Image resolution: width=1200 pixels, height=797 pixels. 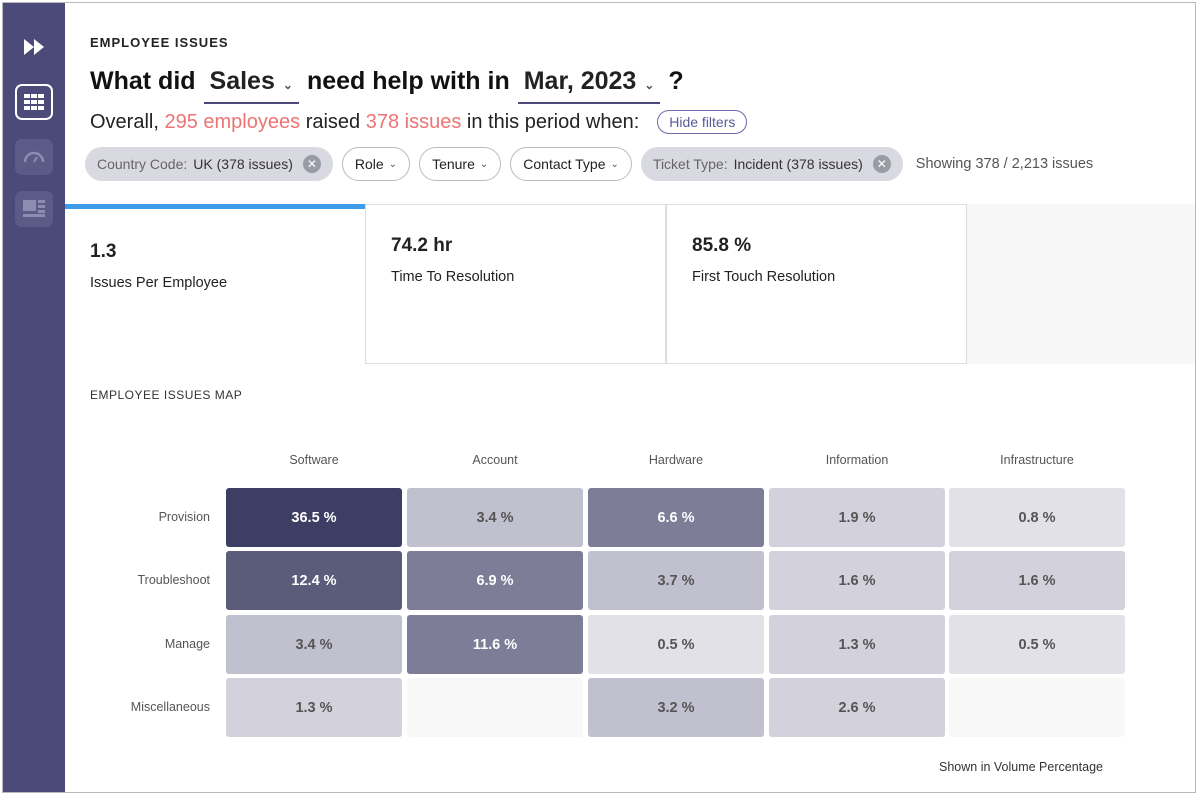 I want to click on showing-count: Showing 378 / 2,213 issues, so click(x=1004, y=164).